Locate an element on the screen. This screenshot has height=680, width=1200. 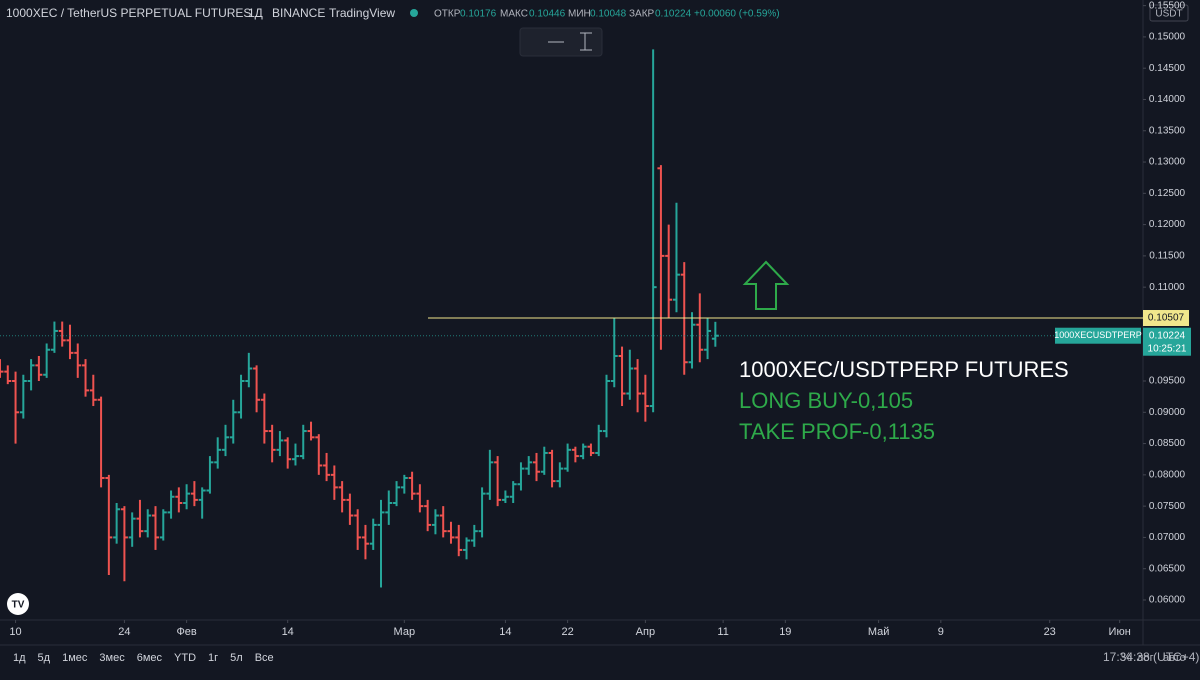
y-tick-label: 0.12000 is located at coordinates (1167, 224).